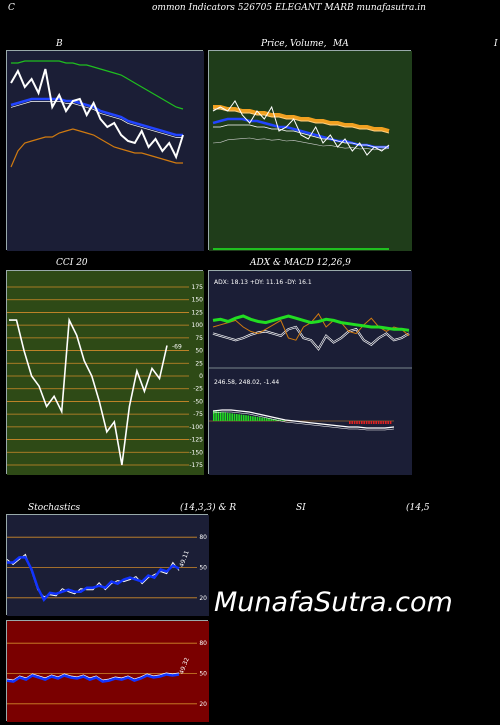 The width and height of the screenshot is (500, 725). Describe the element at coordinates (203, 537) in the screenshot. I see `stoch-tick-label: 80` at that location.